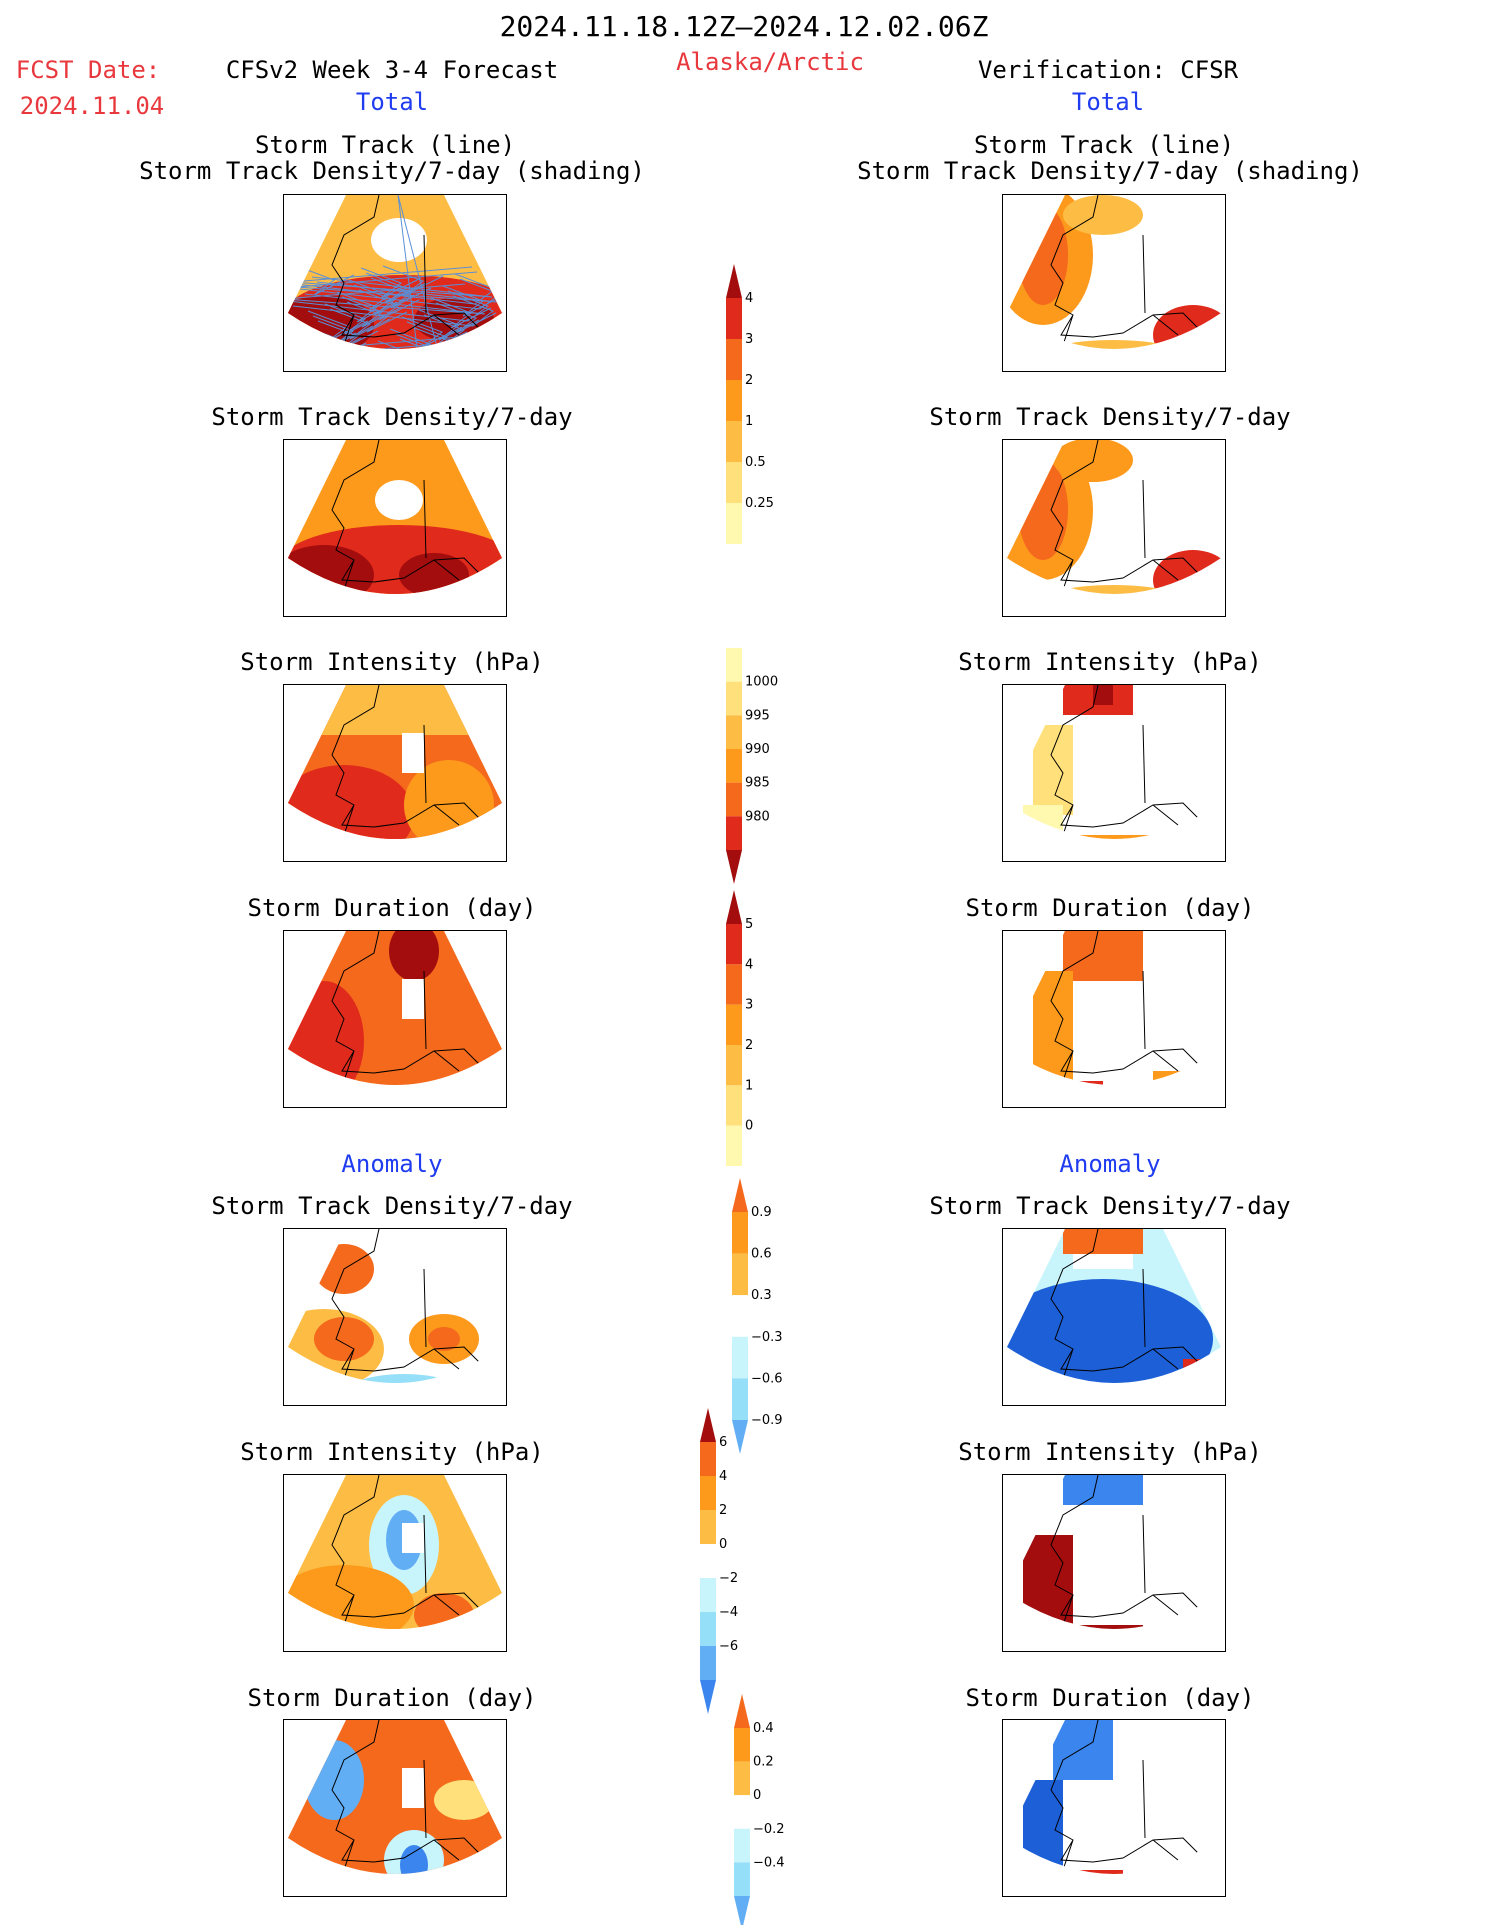 The height and width of the screenshot is (1925, 1487). Describe the element at coordinates (728, 1646) in the screenshot. I see `colorbar-tick-label: −6` at that location.